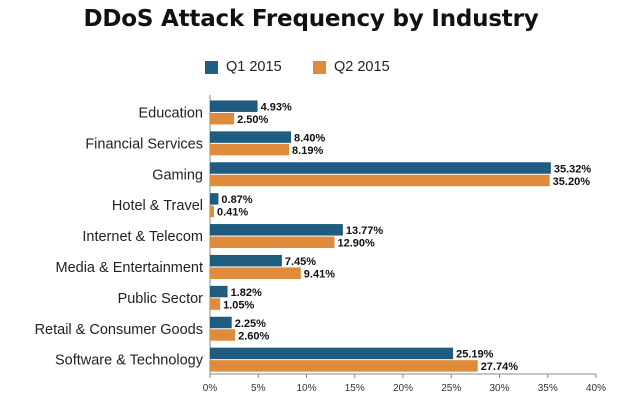 The width and height of the screenshot is (622, 404). Describe the element at coordinates (258, 388) in the screenshot. I see `x-tick-label: 5%` at that location.